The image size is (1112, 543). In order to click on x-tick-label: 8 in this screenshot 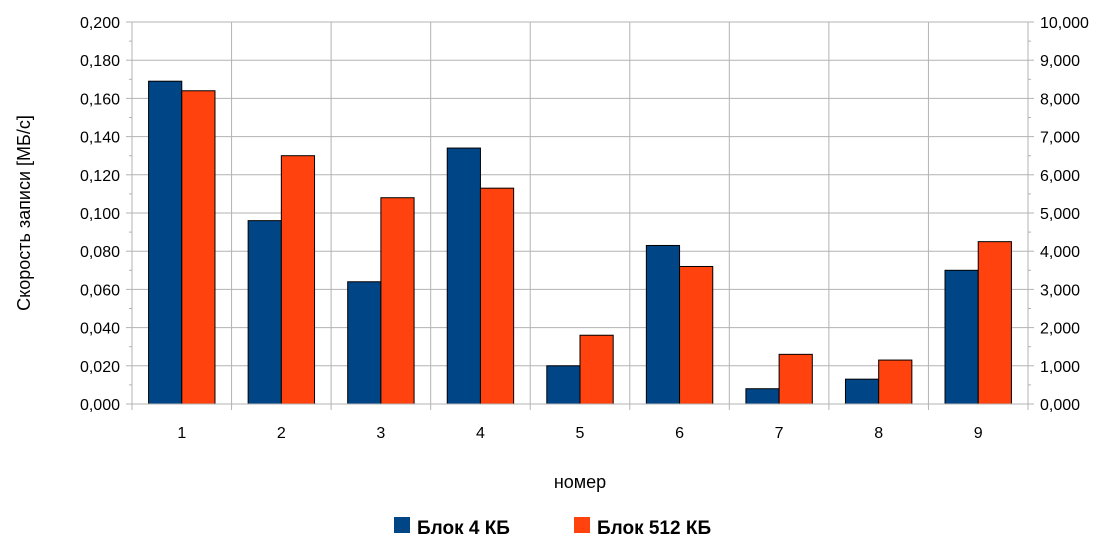, I will do `click(878, 433)`.